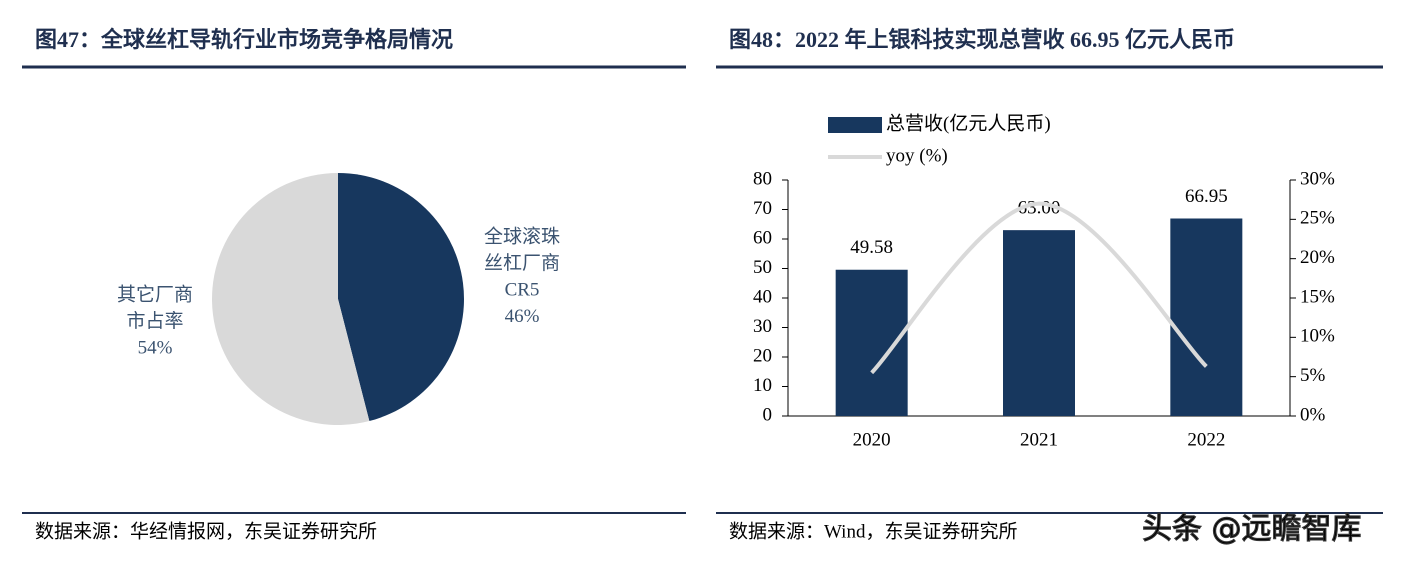 The height and width of the screenshot is (563, 1417). What do you see at coordinates (1206, 439) in the screenshot?
I see `x-tick-label: 2022` at bounding box center [1206, 439].